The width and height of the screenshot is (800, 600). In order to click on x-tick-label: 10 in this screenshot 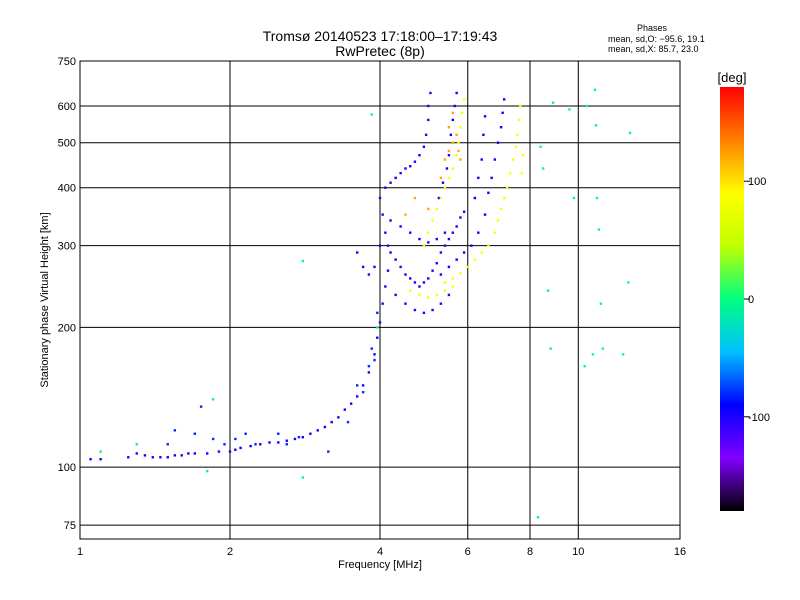, I will do `click(578, 552)`.